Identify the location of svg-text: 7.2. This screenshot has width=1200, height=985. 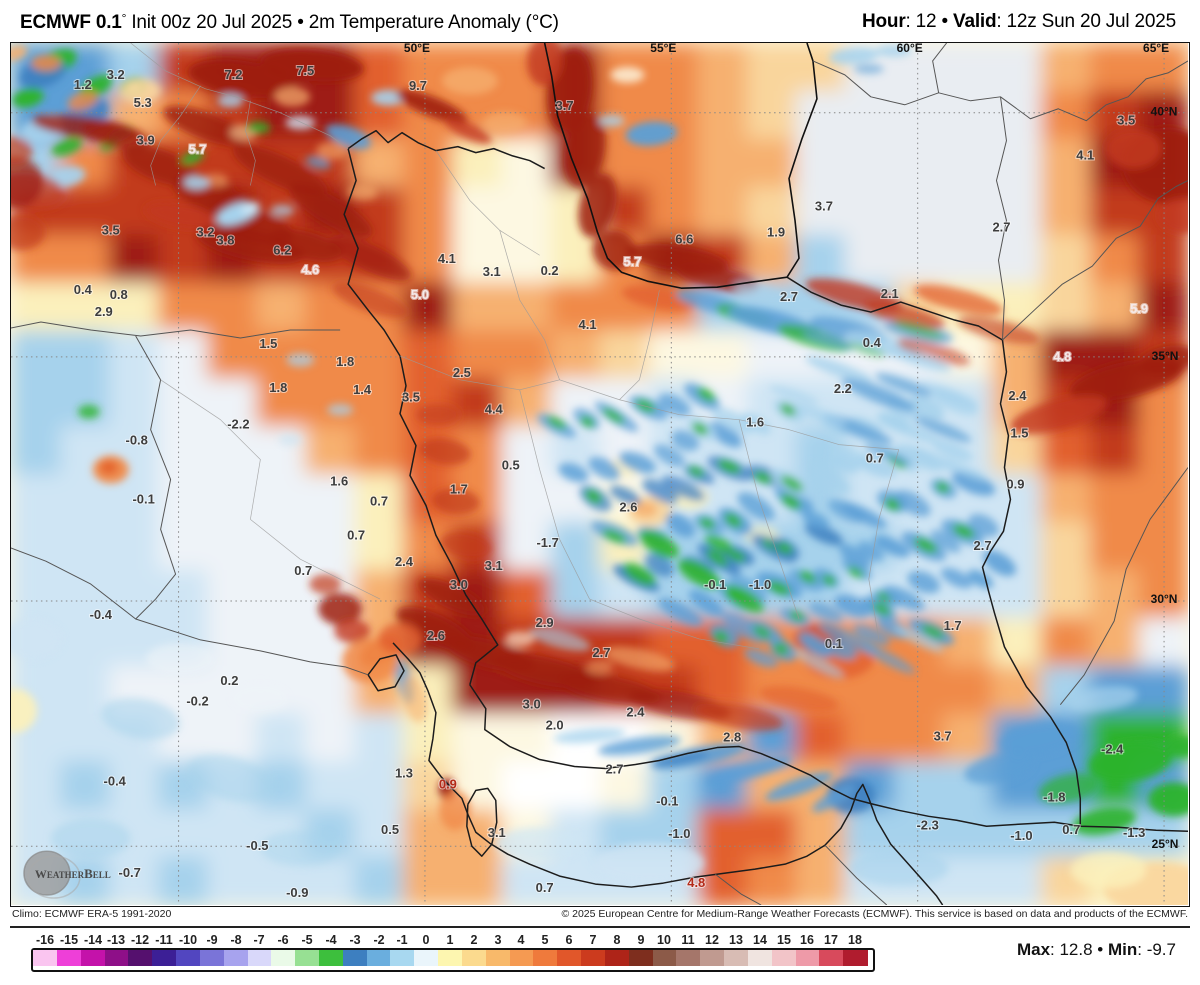
(233, 74).